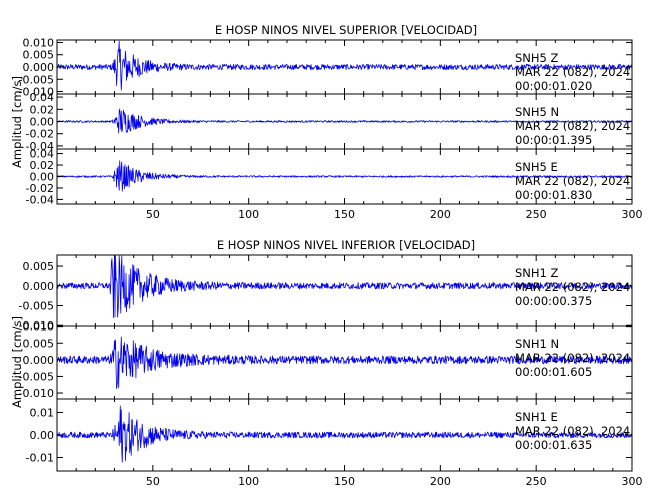 The height and width of the screenshot is (500, 650). What do you see at coordinates (553, 372) in the screenshot?
I see `trace-time-label: 00:00:01.605` at bounding box center [553, 372].